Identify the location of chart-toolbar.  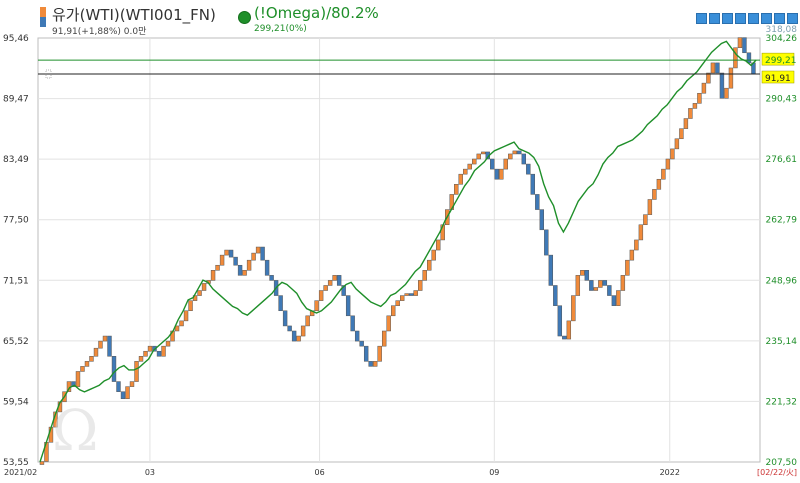
(748, 19).